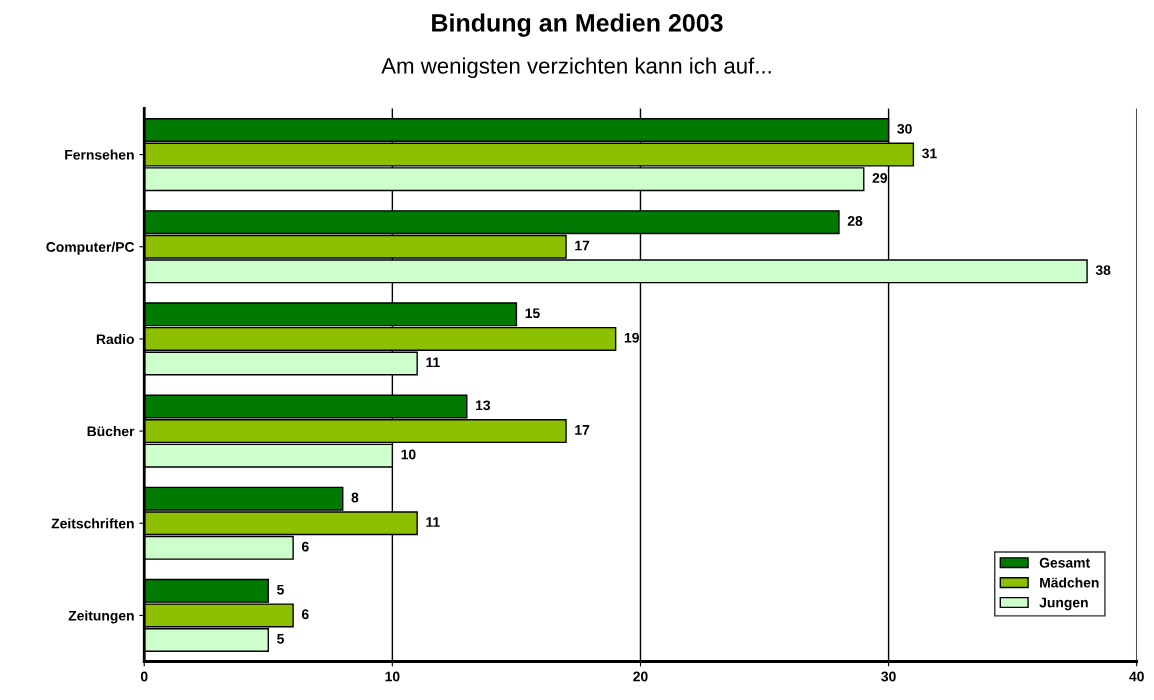  I want to click on x-tick-label: 20, so click(640, 676).